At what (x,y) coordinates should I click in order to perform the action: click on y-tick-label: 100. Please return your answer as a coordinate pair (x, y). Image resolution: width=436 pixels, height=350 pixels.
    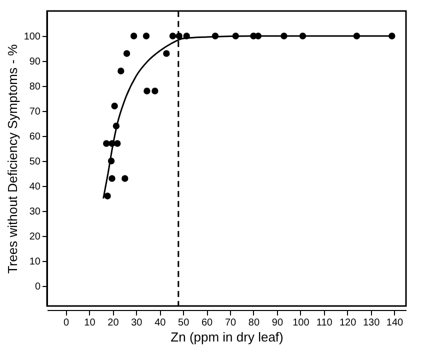
    Looking at the image, I should click on (32, 37).